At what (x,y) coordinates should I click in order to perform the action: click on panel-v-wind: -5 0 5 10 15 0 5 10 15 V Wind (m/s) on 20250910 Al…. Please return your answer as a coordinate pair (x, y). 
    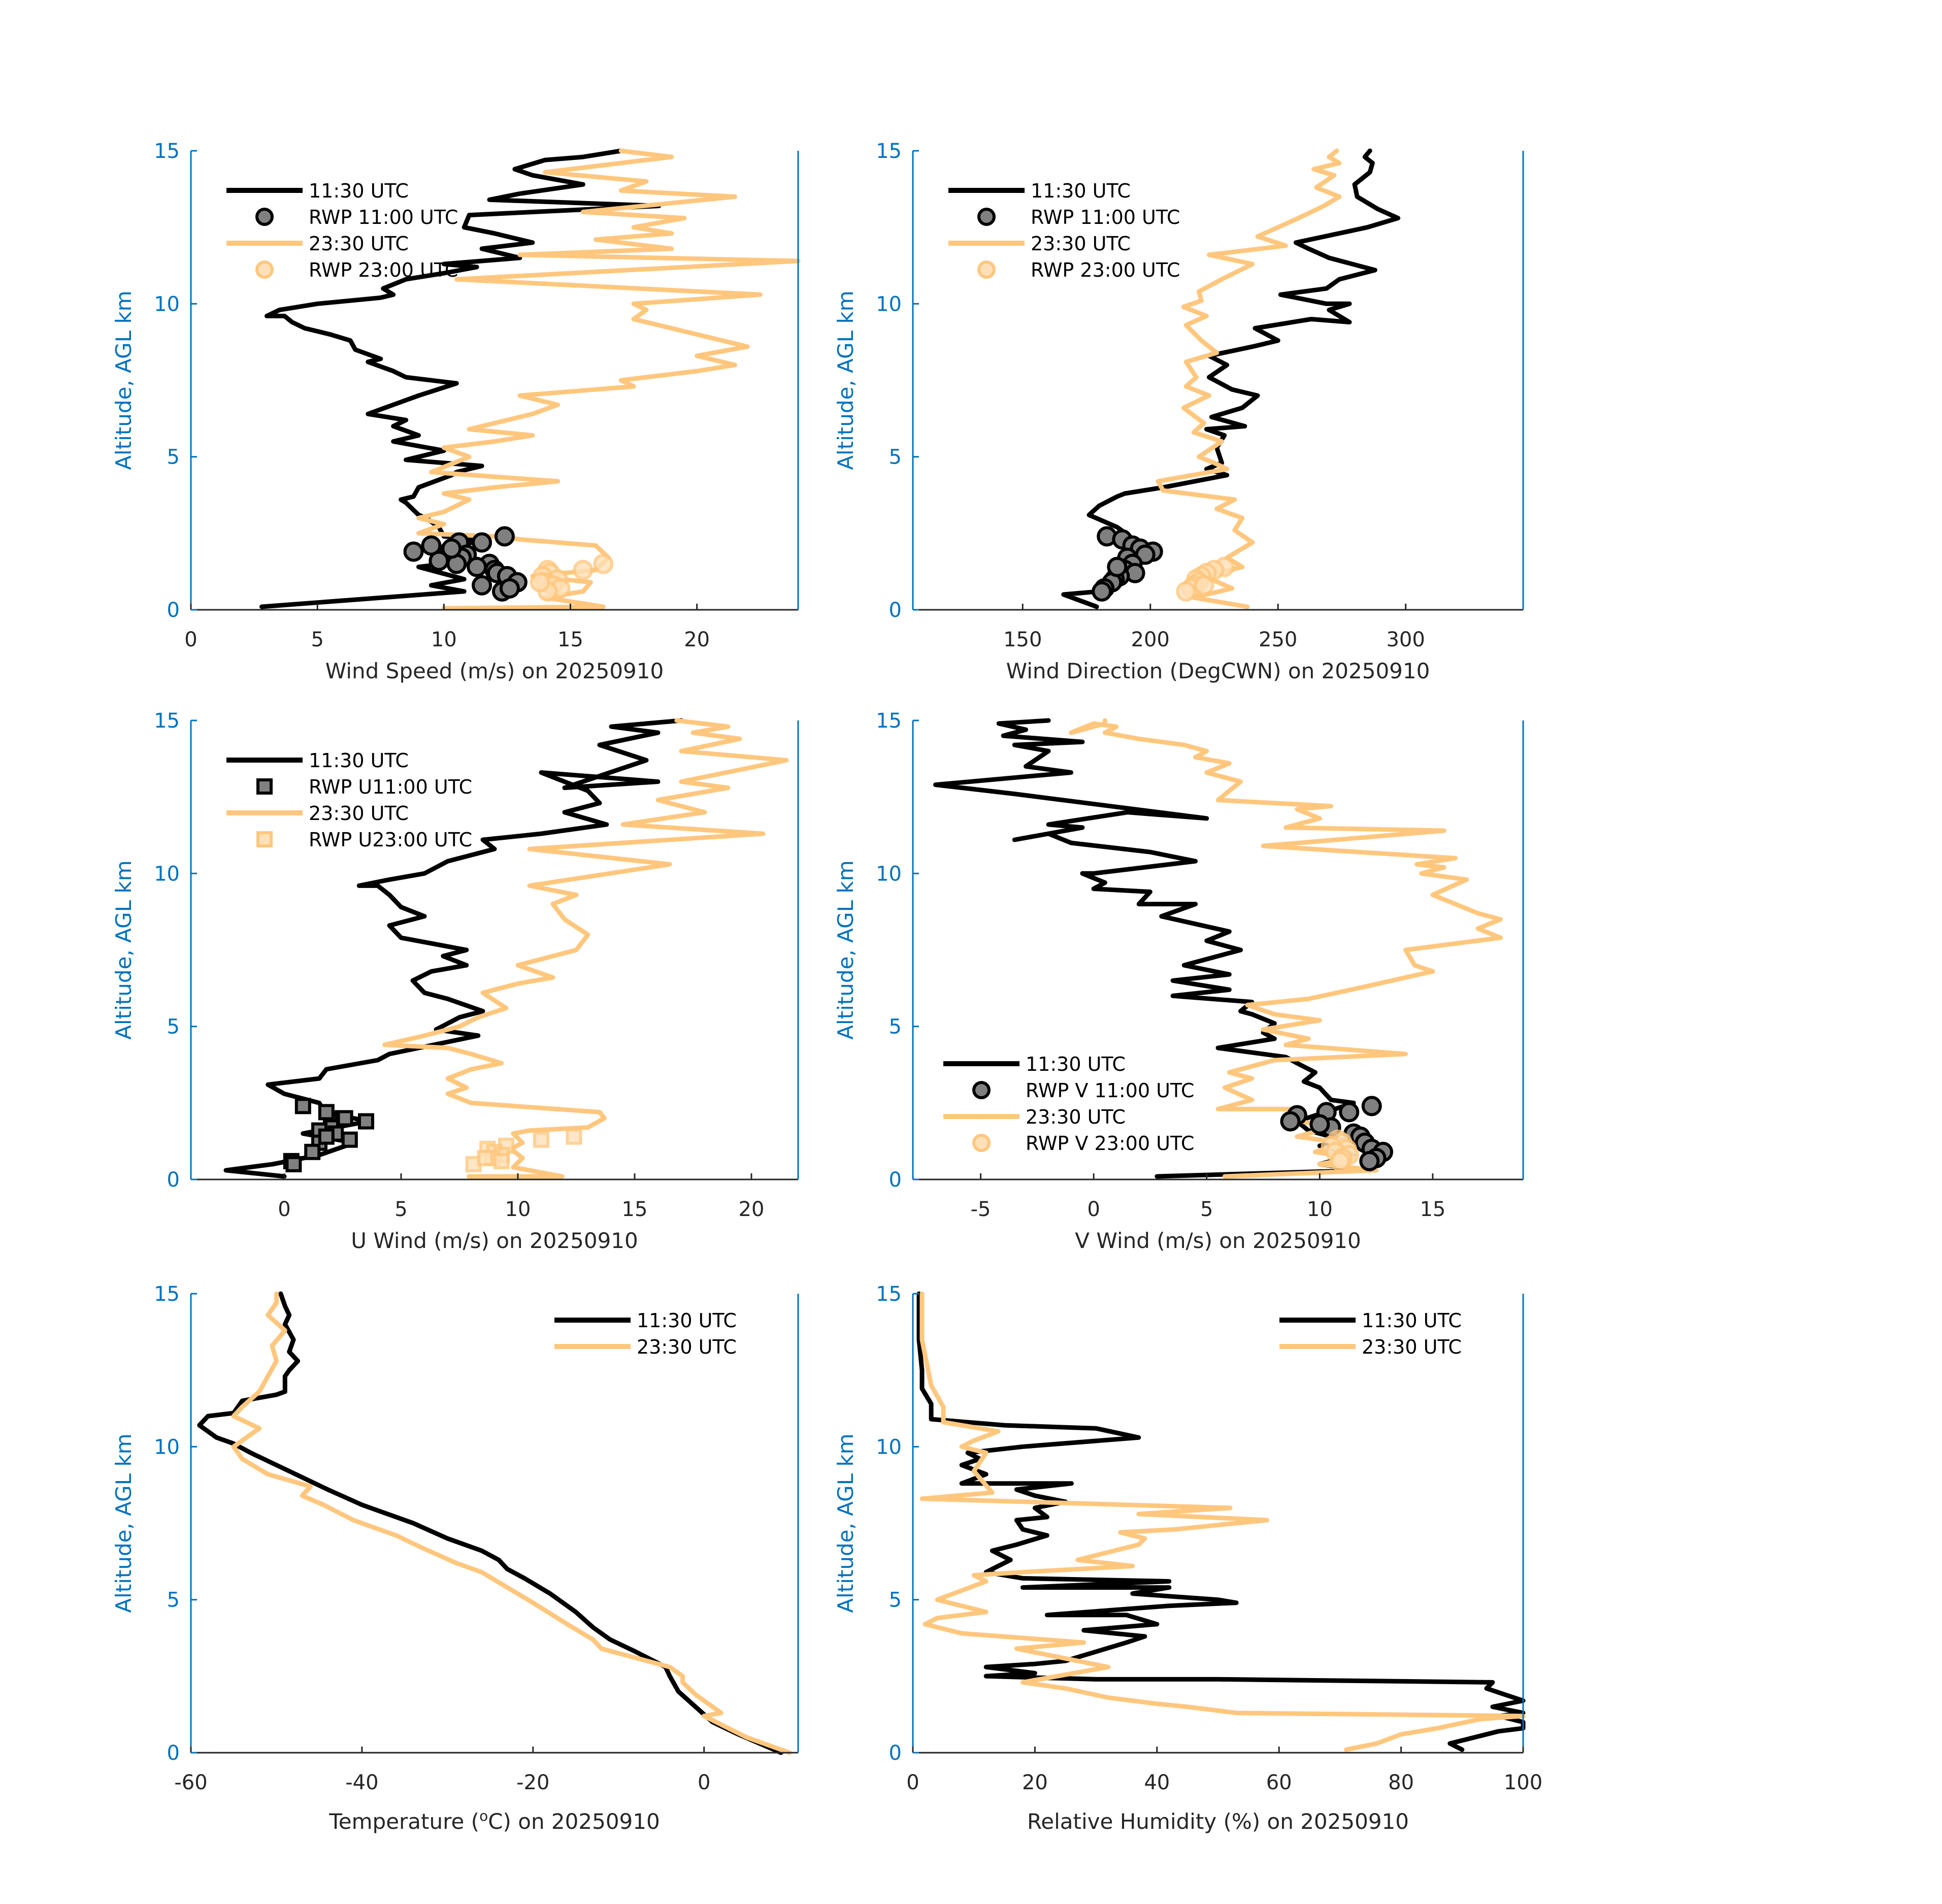
    Looking at the image, I should click on (1178, 981).